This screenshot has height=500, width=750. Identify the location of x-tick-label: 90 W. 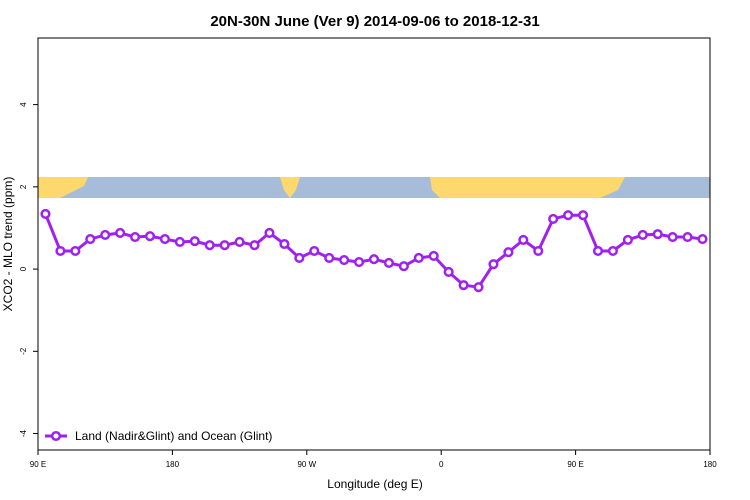
(306, 464).